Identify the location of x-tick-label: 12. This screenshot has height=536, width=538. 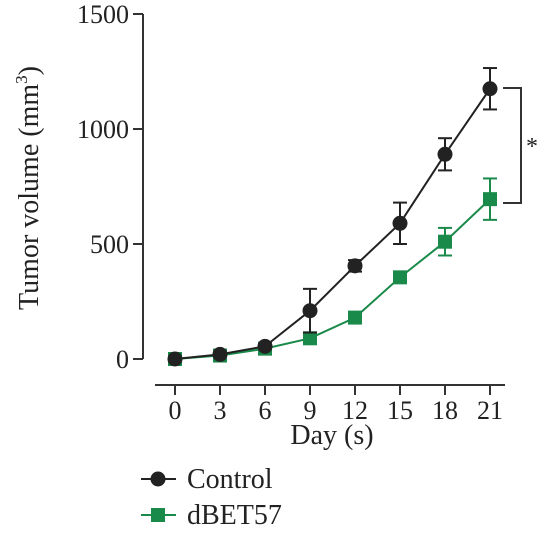
(355, 410).